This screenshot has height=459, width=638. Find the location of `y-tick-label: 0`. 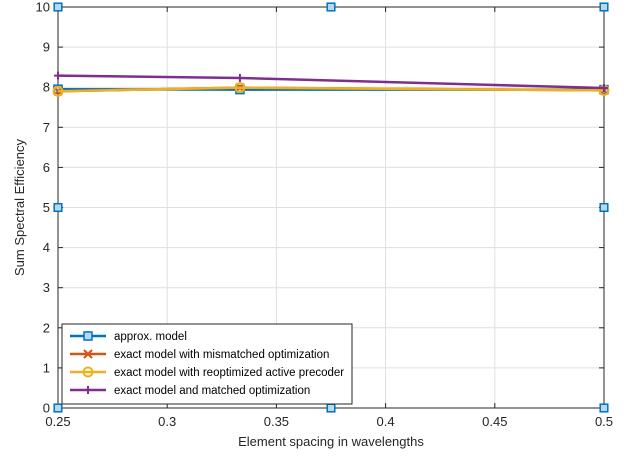

y-tick-label: 0 is located at coordinates (46, 408).